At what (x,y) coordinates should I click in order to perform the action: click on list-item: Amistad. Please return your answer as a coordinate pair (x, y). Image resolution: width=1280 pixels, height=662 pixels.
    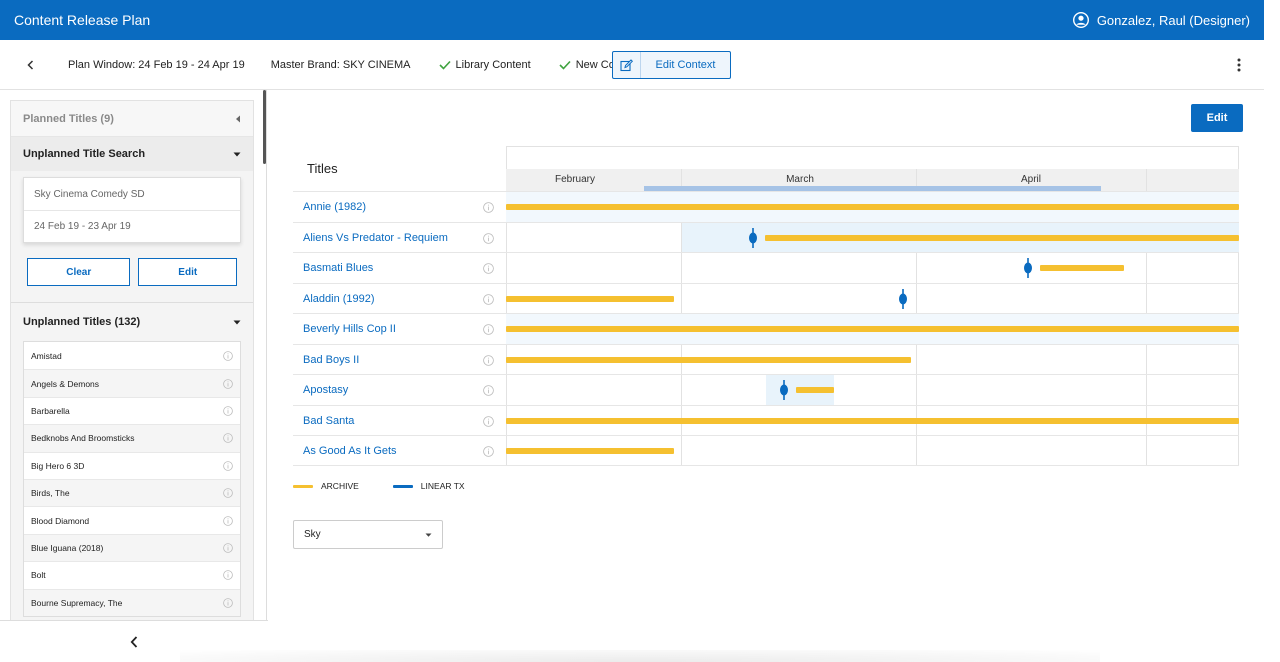
    Looking at the image, I should click on (132, 355).